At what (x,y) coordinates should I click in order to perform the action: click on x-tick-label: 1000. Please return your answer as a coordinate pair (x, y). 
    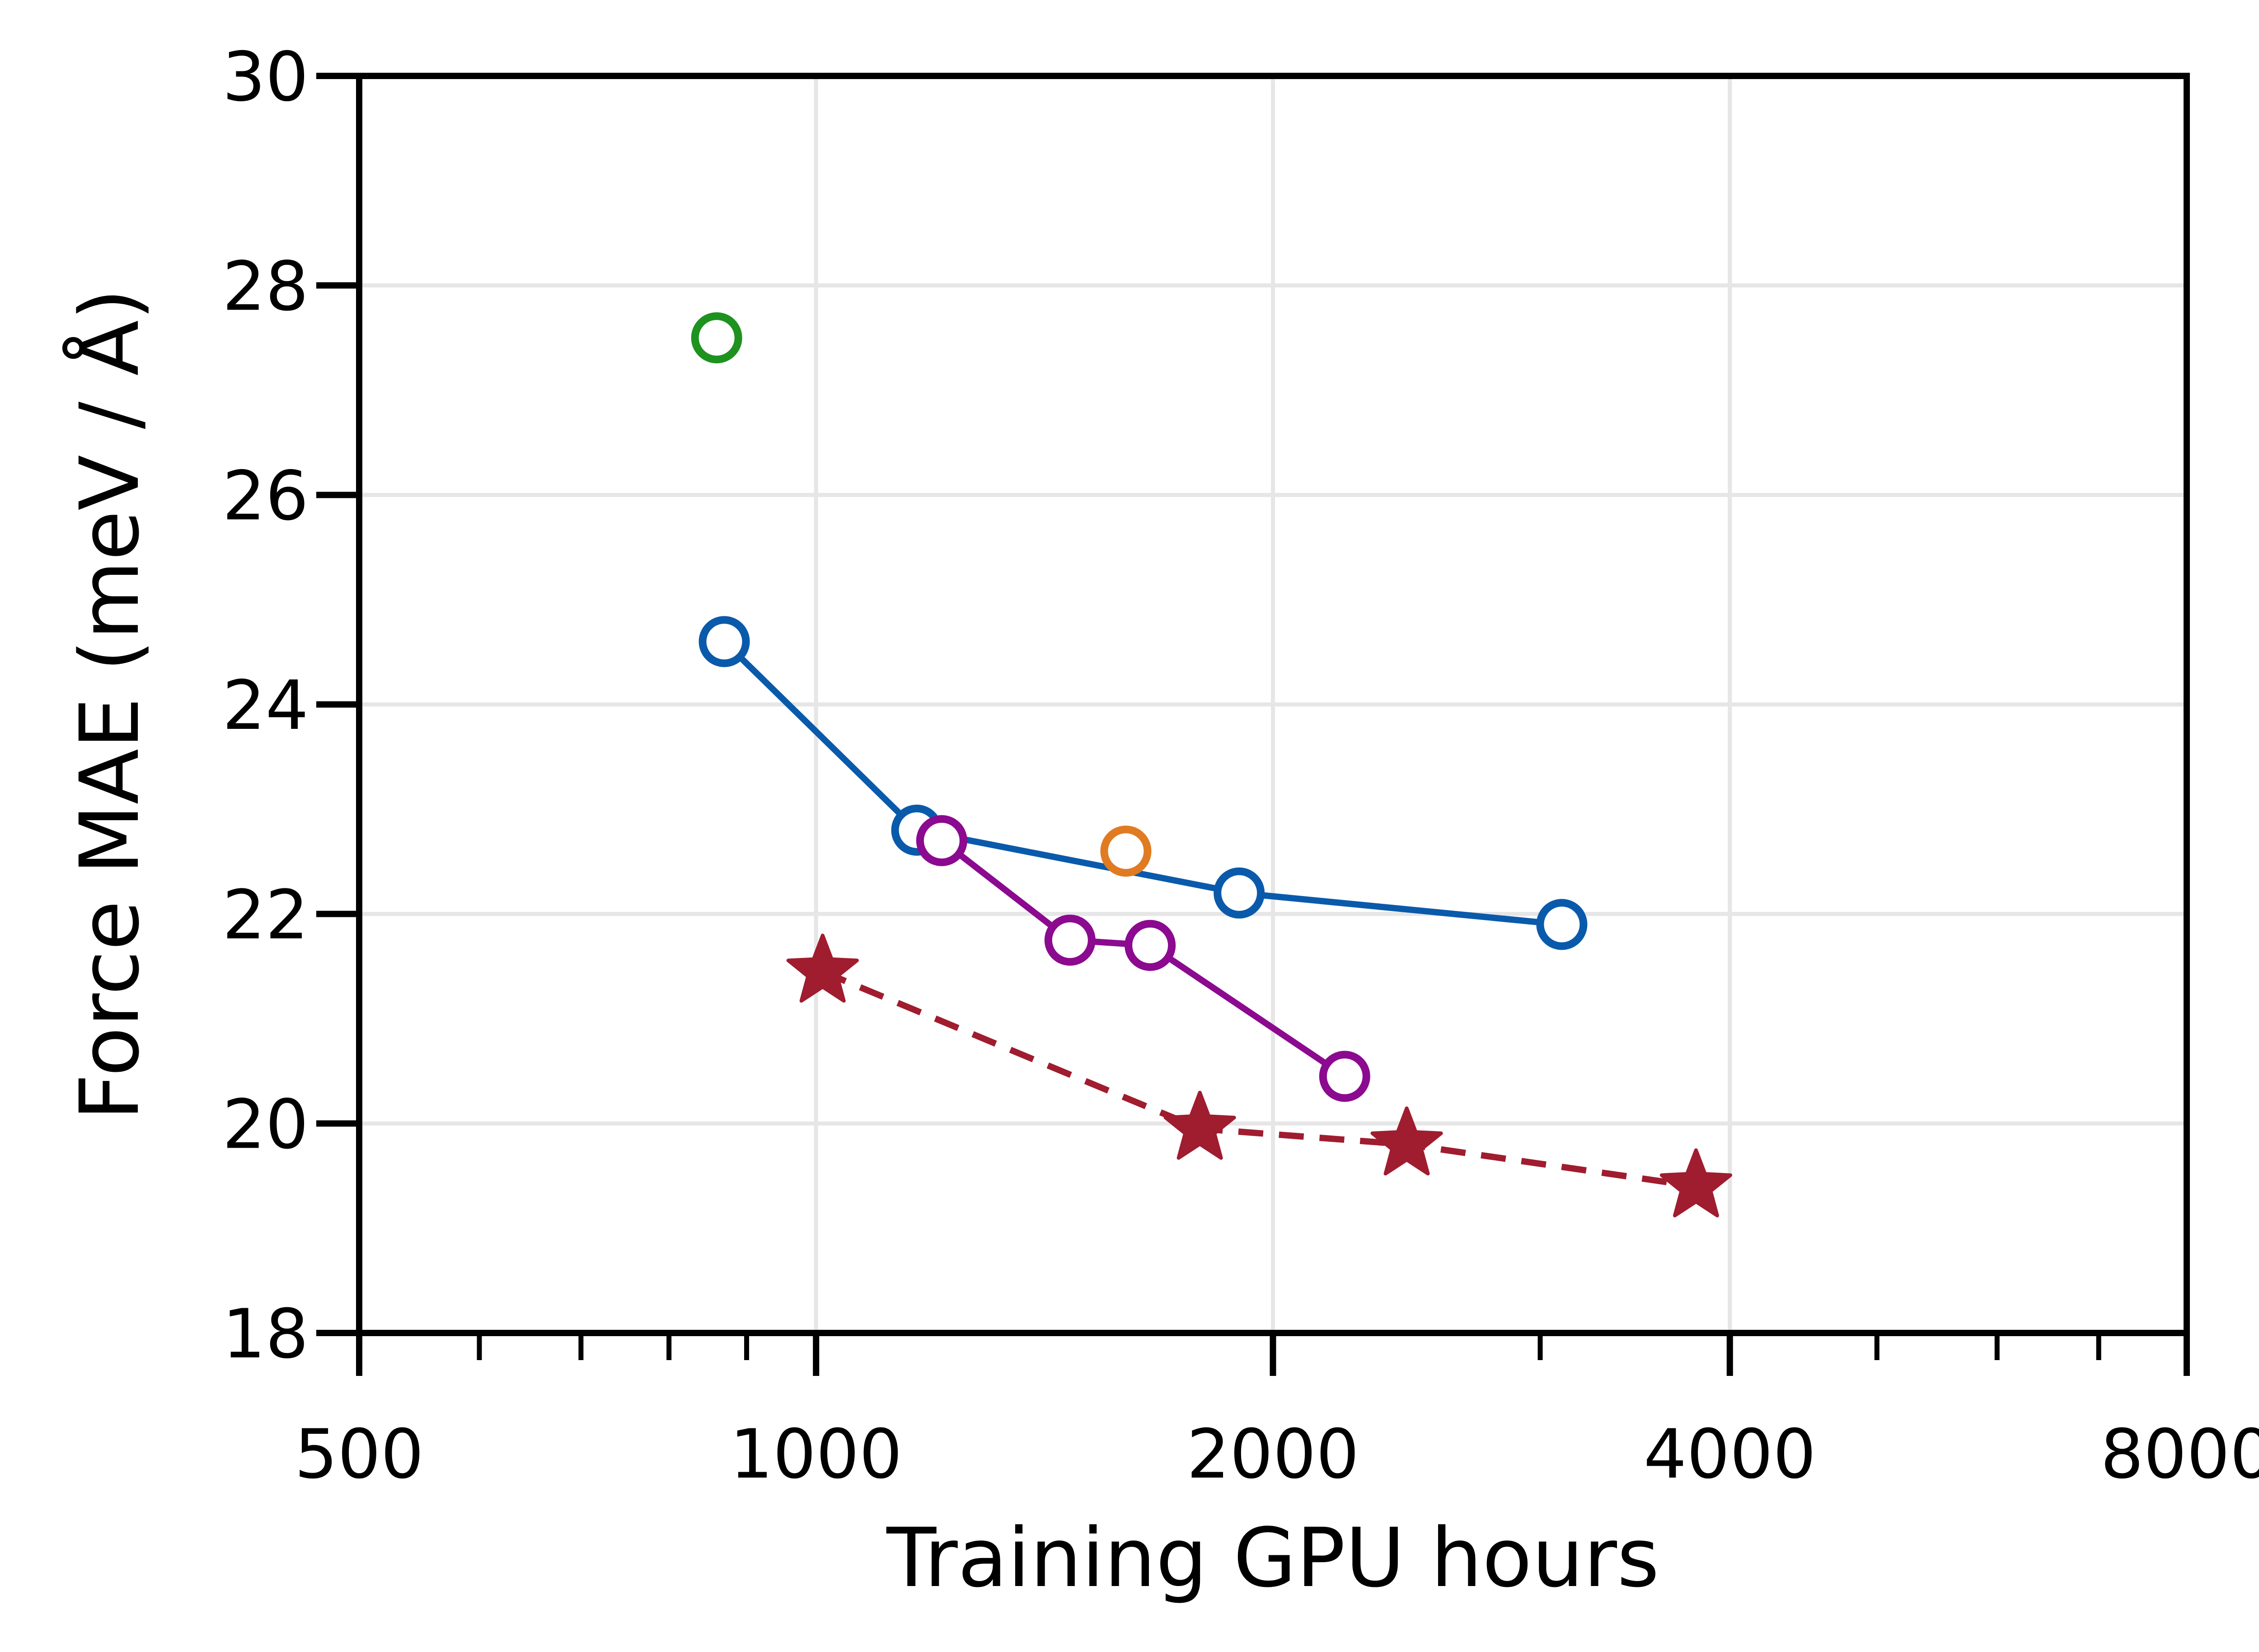
    Looking at the image, I should click on (816, 1454).